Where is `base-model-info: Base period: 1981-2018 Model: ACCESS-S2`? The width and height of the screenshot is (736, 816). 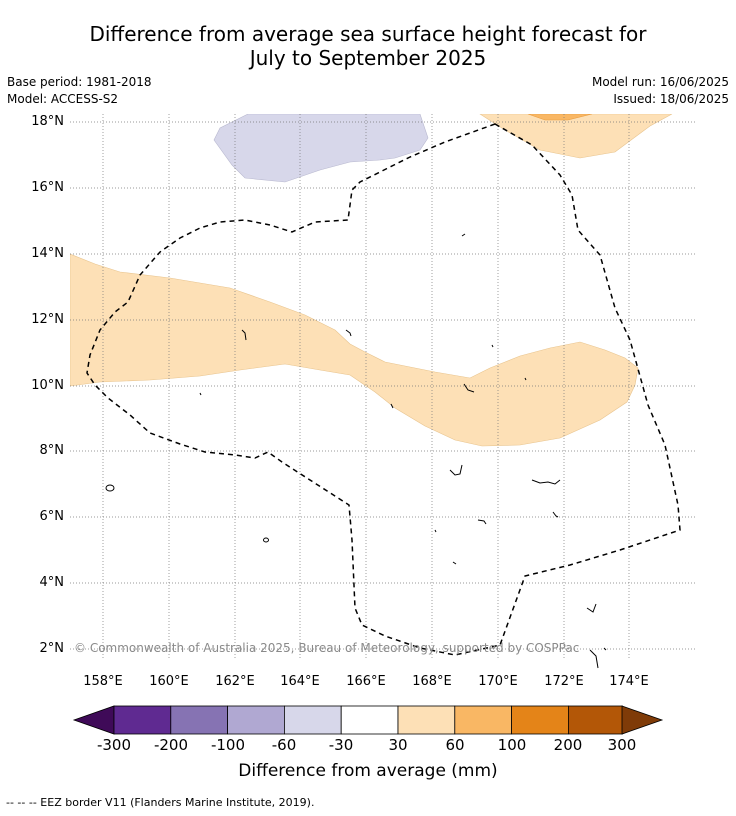 base-model-info: Base period: 1981-2018 Model: ACCESS-S2 is located at coordinates (79, 91).